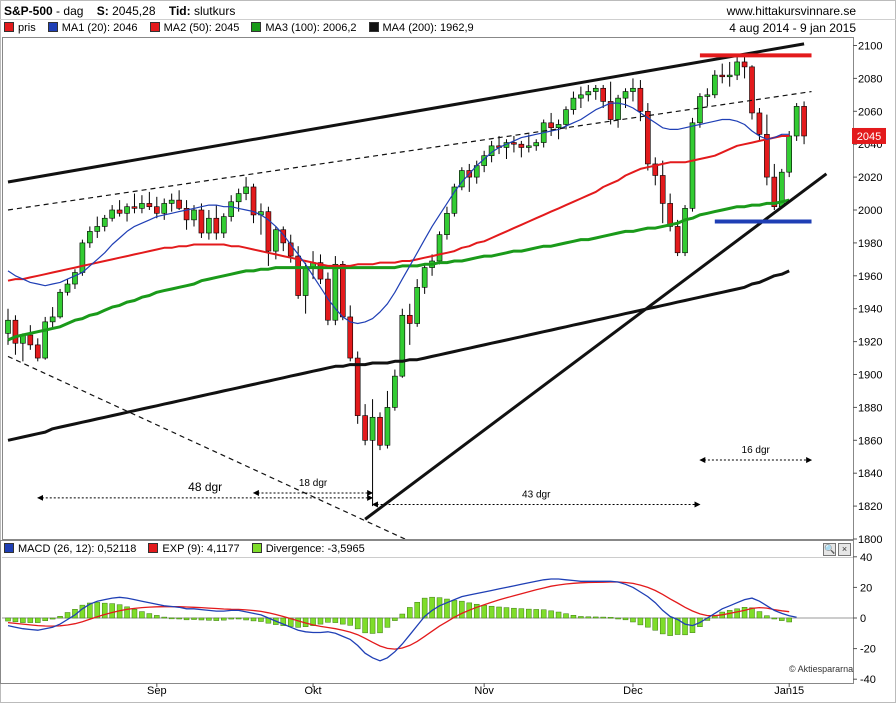 The width and height of the screenshot is (896, 703). I want to click on price-tick-label: 1960, so click(870, 277).